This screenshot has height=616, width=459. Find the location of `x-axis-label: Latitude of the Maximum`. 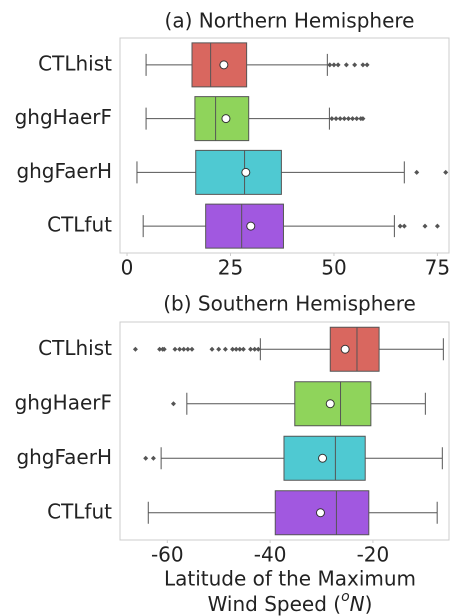

x-axis-label: Latitude of the Maximum is located at coordinates (290, 579).